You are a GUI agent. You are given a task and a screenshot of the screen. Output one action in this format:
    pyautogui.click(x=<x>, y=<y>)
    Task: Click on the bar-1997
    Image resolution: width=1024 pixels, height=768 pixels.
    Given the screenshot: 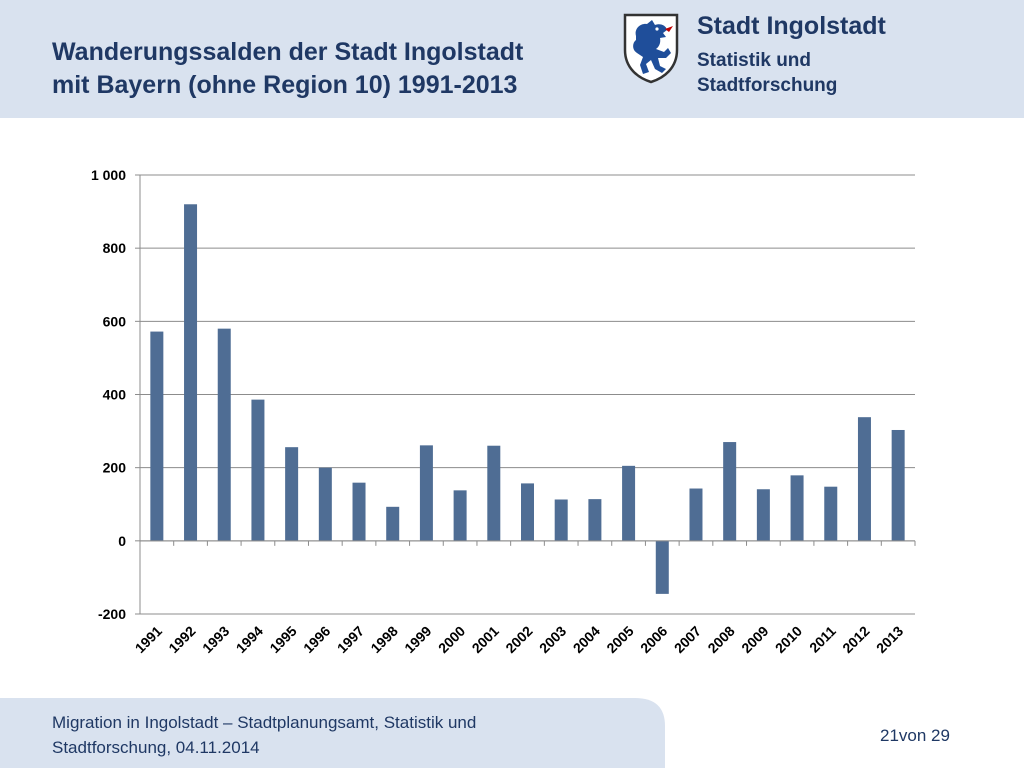 What is the action you would take?
    pyautogui.click(x=359, y=511)
    